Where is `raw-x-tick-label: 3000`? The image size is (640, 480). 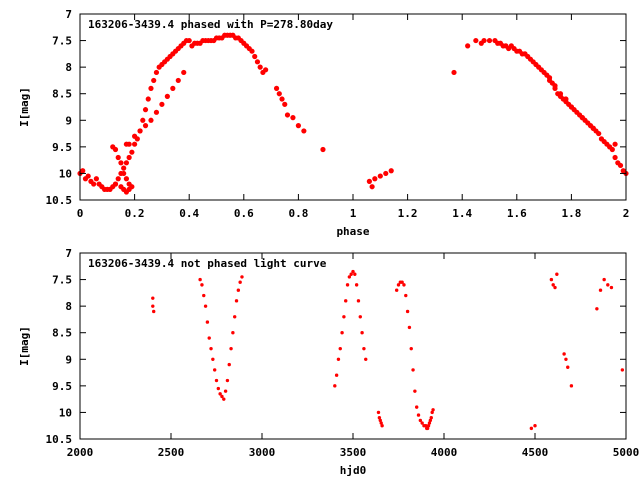
raw-x-tick-label: 3000 is located at coordinates (262, 452).